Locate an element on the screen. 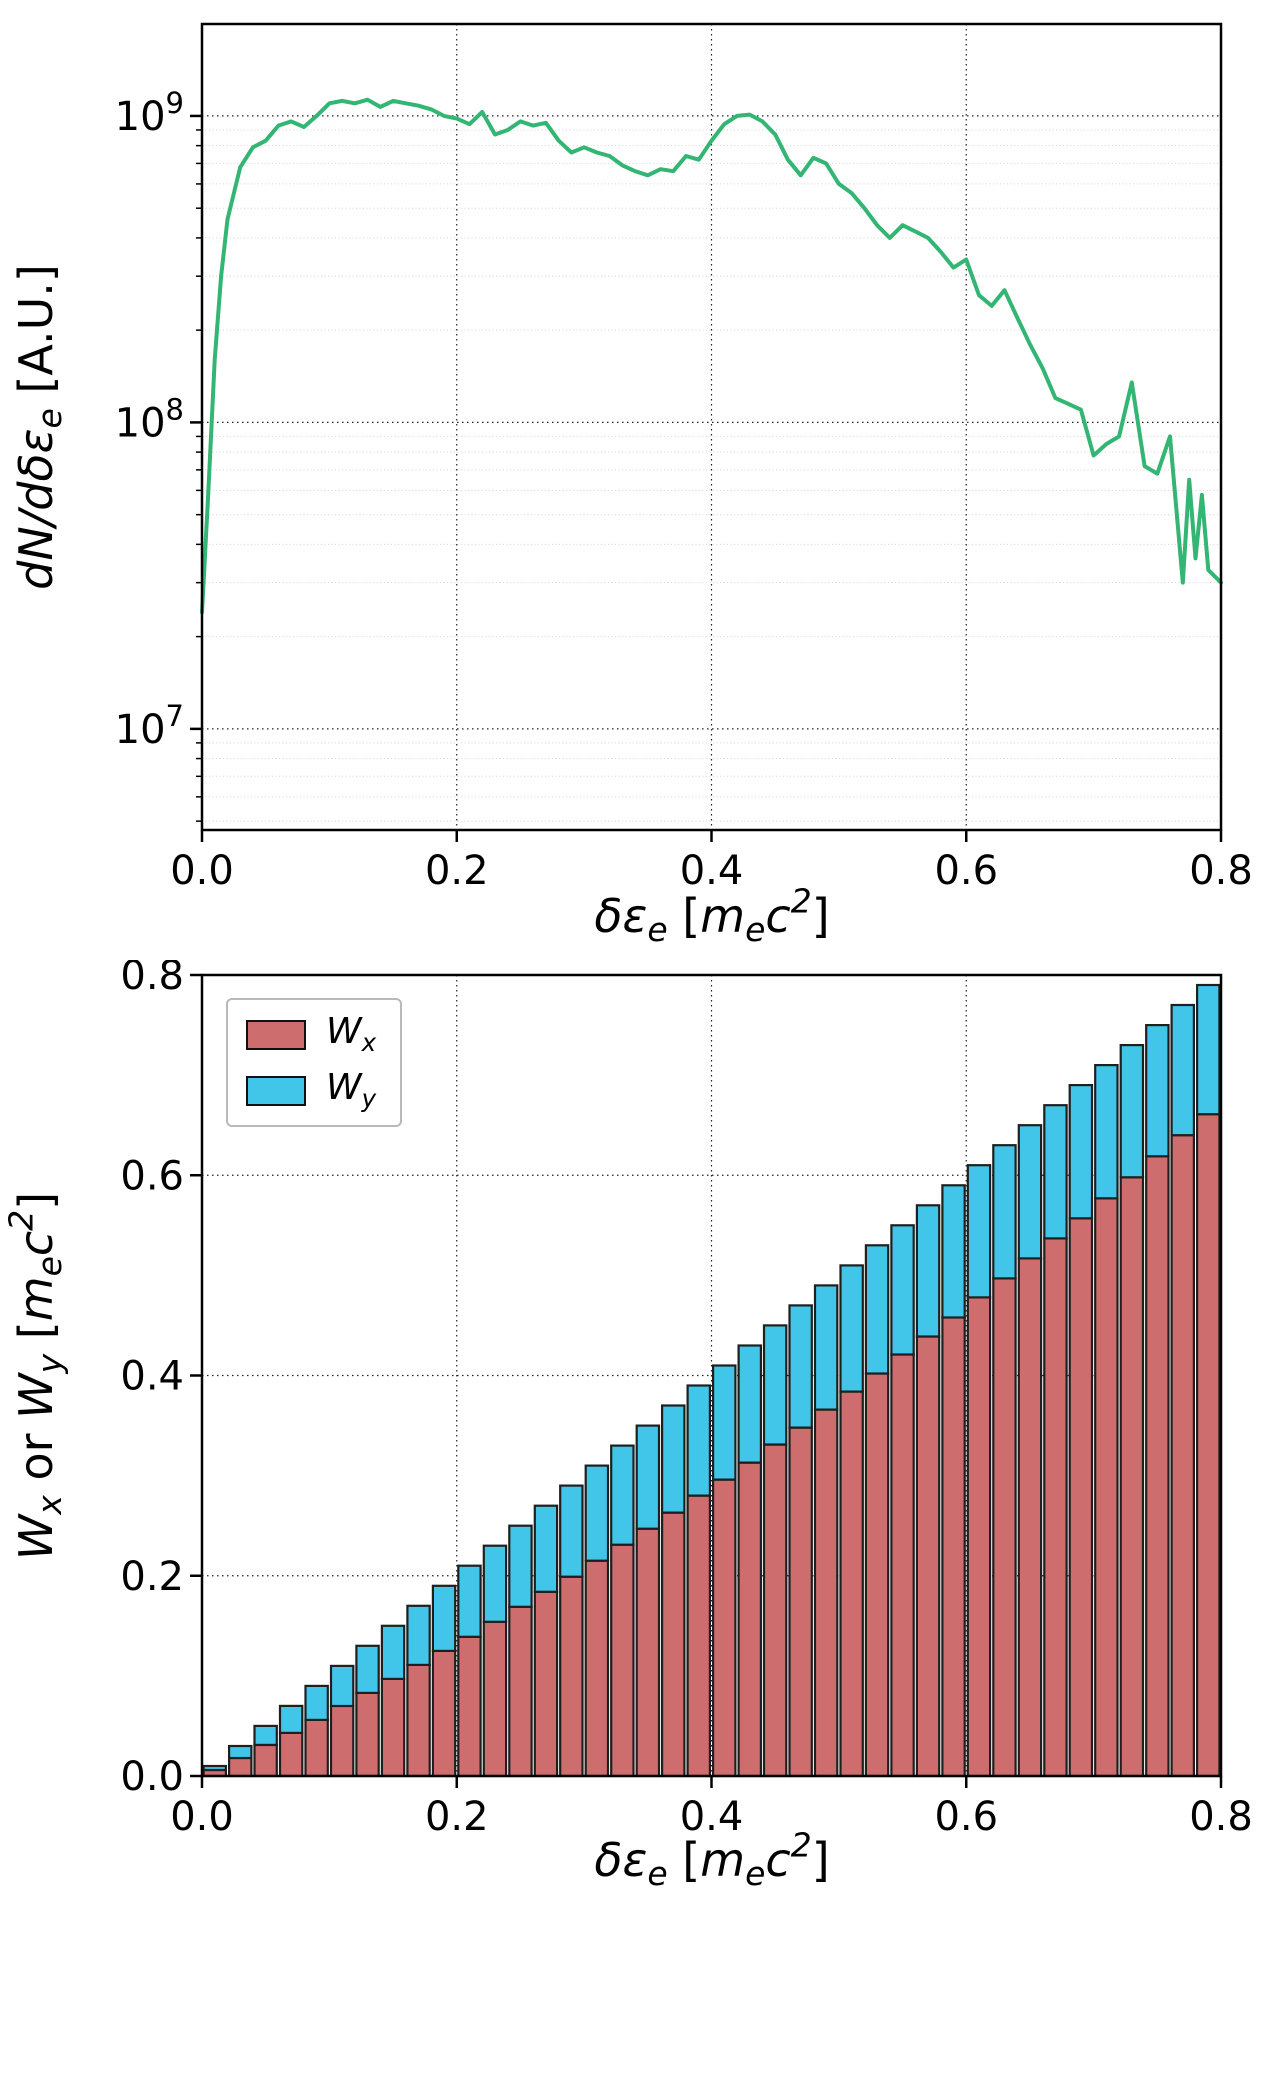 This screenshot has width=1280, height=2080. spectrum-ylabel: dN/dδεe [A.U.] is located at coordinates (39, 427).